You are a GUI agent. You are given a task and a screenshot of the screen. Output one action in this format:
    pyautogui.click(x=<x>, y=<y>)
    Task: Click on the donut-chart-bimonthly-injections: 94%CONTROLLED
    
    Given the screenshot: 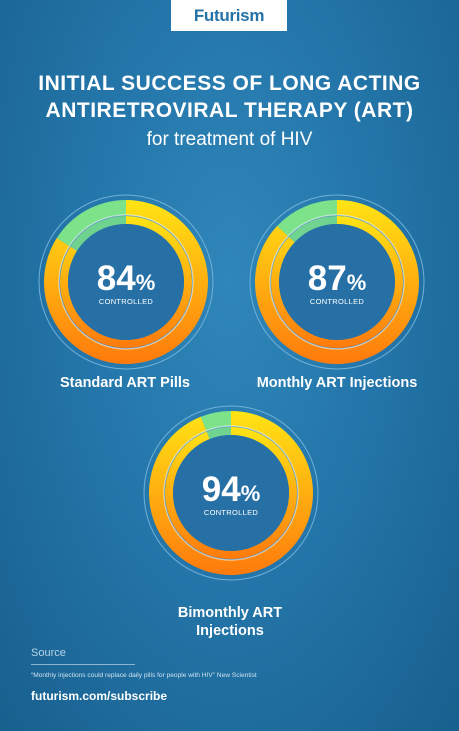 What is the action you would take?
    pyautogui.click(x=231, y=493)
    